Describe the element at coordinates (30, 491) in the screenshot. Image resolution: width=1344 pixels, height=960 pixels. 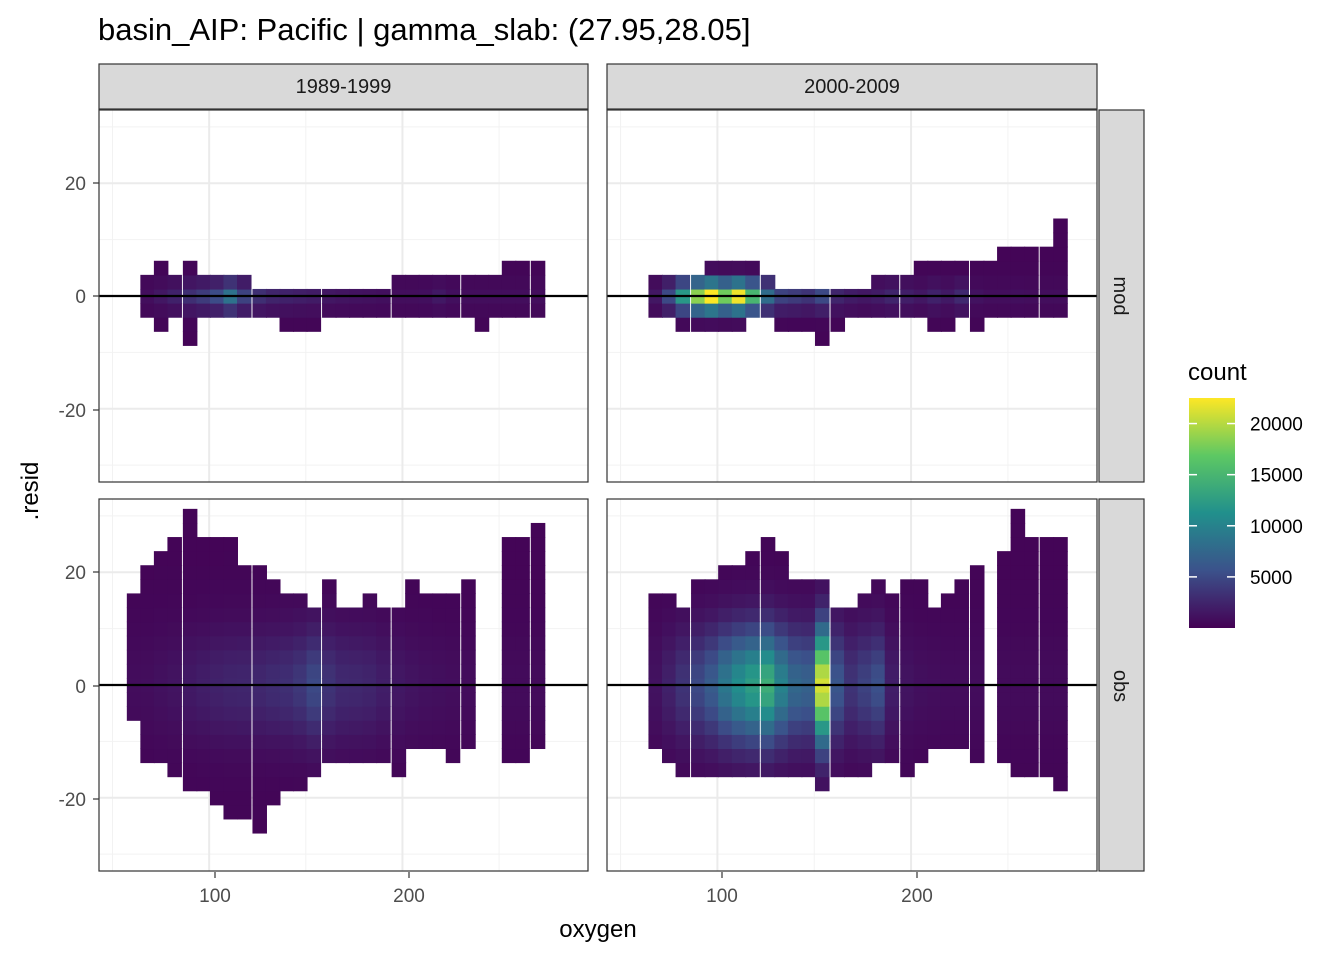
I see `y-axis-title: .resid` at that location.